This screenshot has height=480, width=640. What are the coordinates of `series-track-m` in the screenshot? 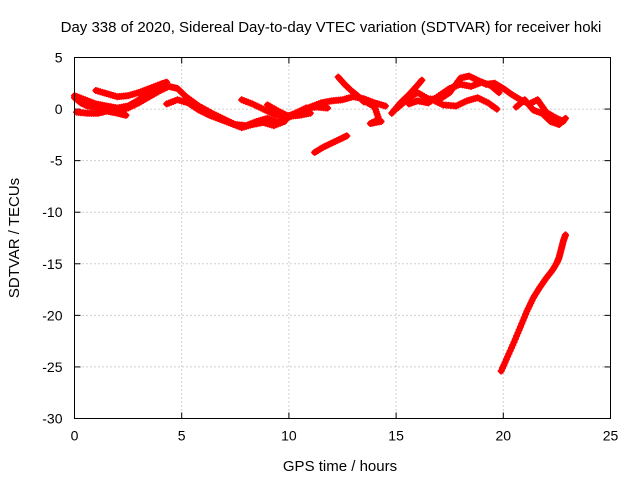 It's located at (407, 96).